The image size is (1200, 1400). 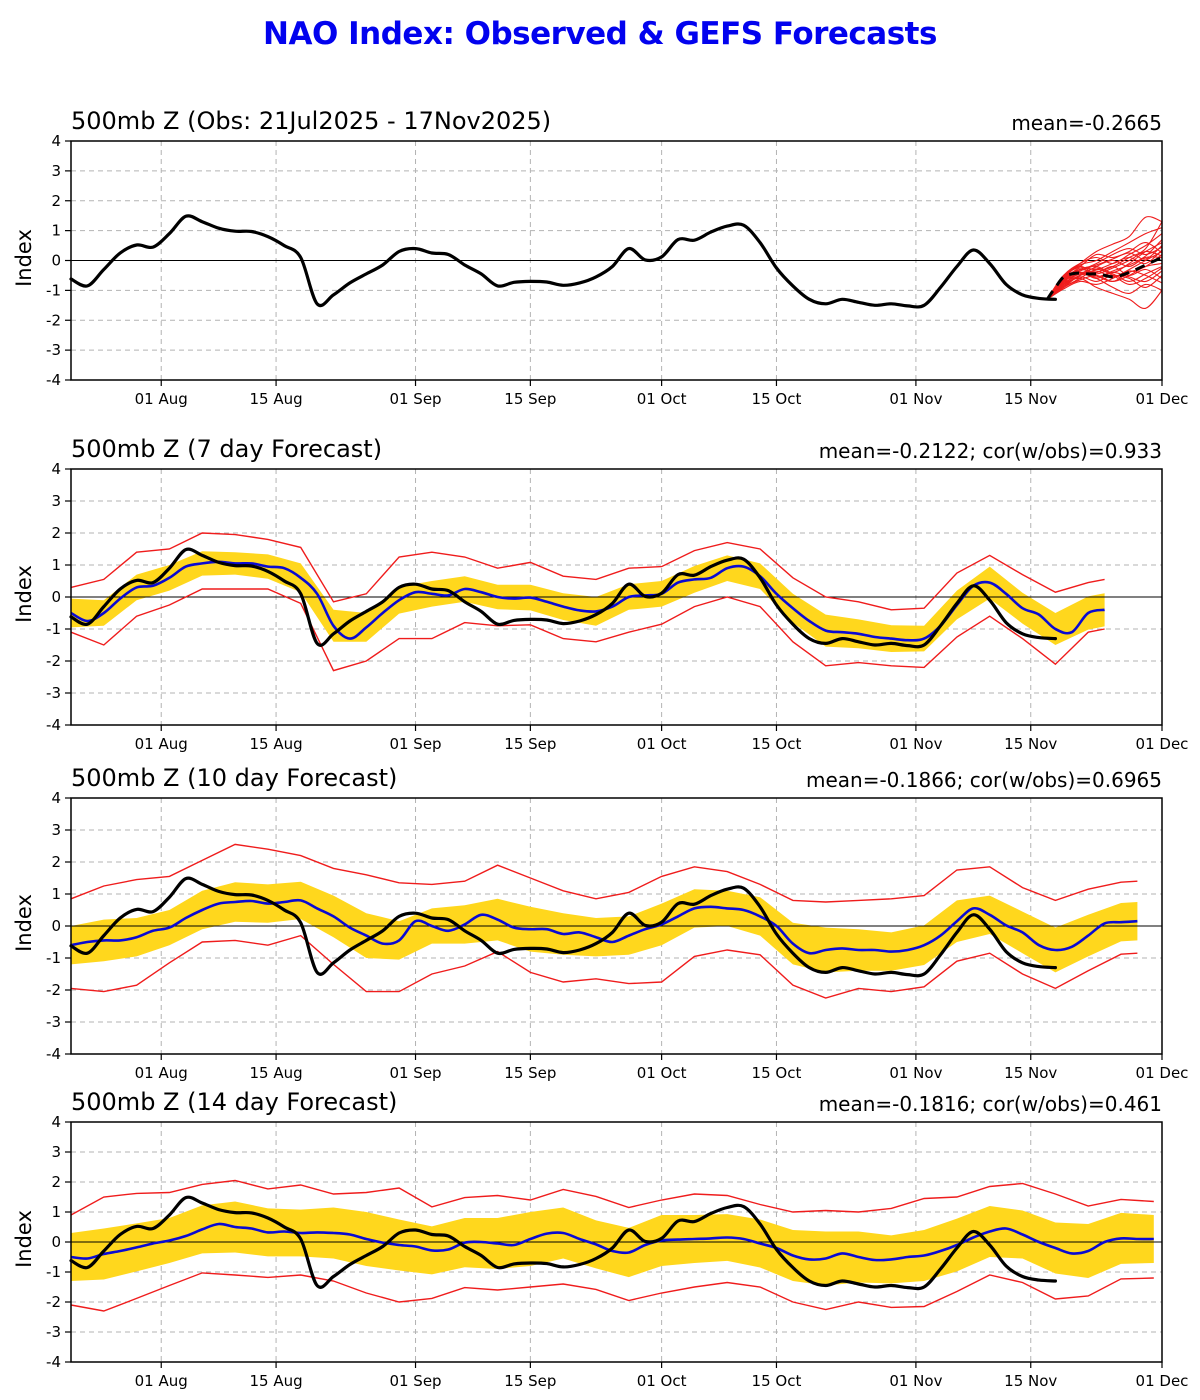 What do you see at coordinates (227, 449) in the screenshot?
I see `panel-title-7day: 500mb Z (7 day Forecast)` at bounding box center [227, 449].